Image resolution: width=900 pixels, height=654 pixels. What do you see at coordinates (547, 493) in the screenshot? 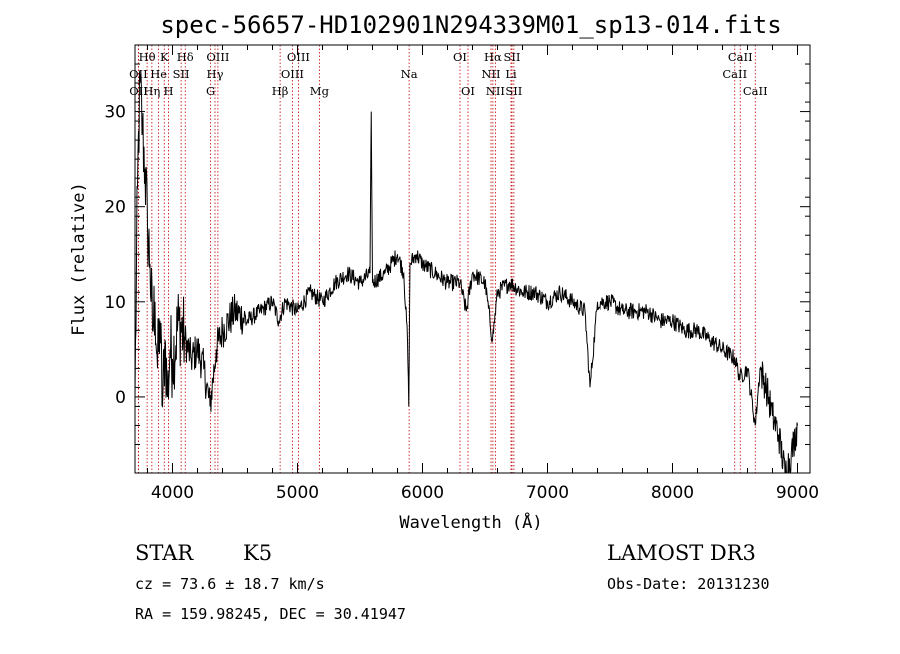
I see `x-tick-label: 7000` at bounding box center [547, 493].